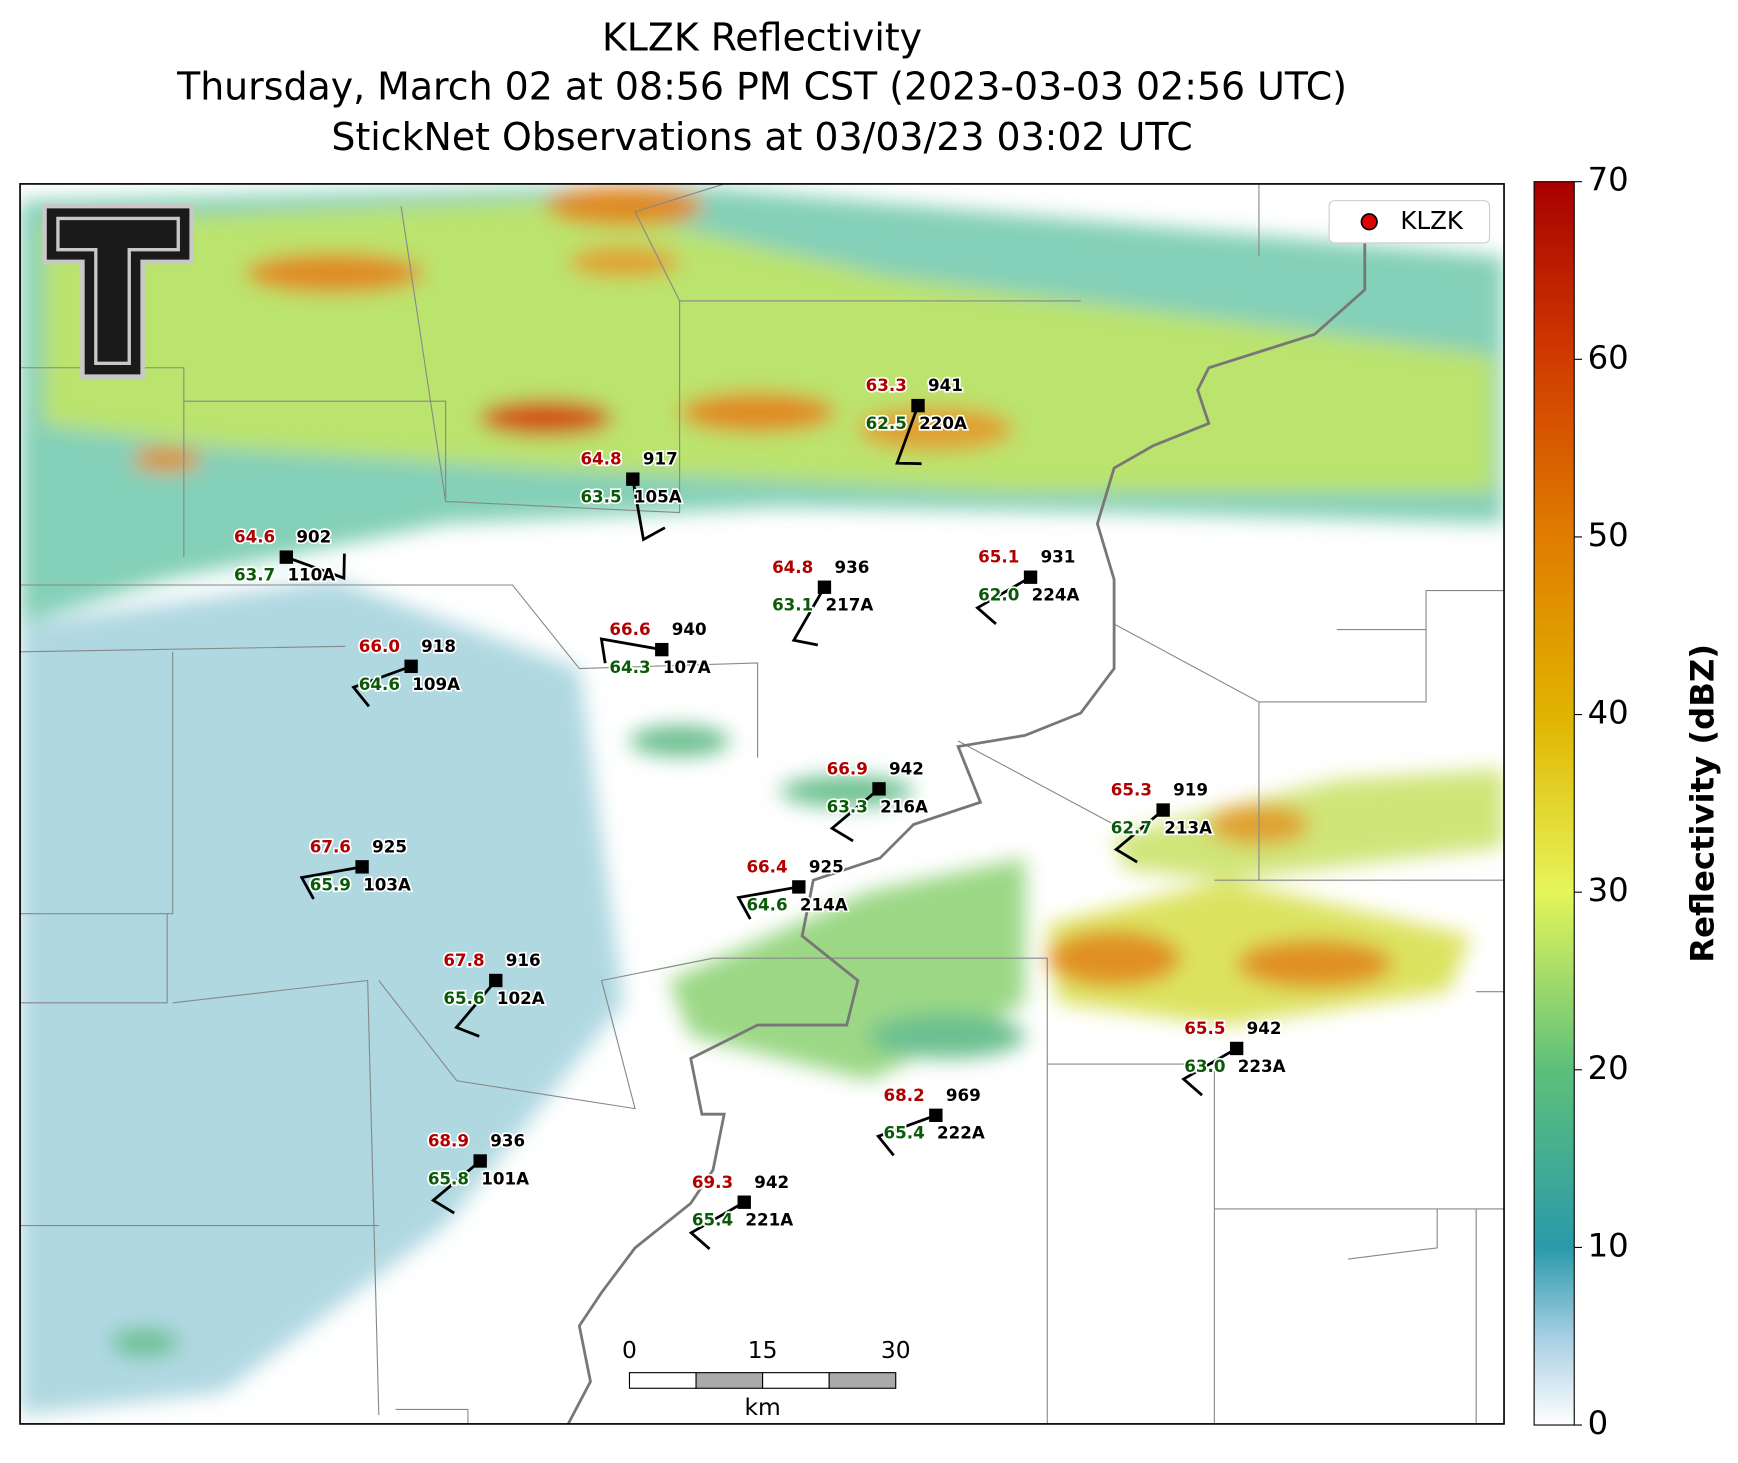  Describe the element at coordinates (963, 1095) in the screenshot. I see `pressure: 969` at that location.